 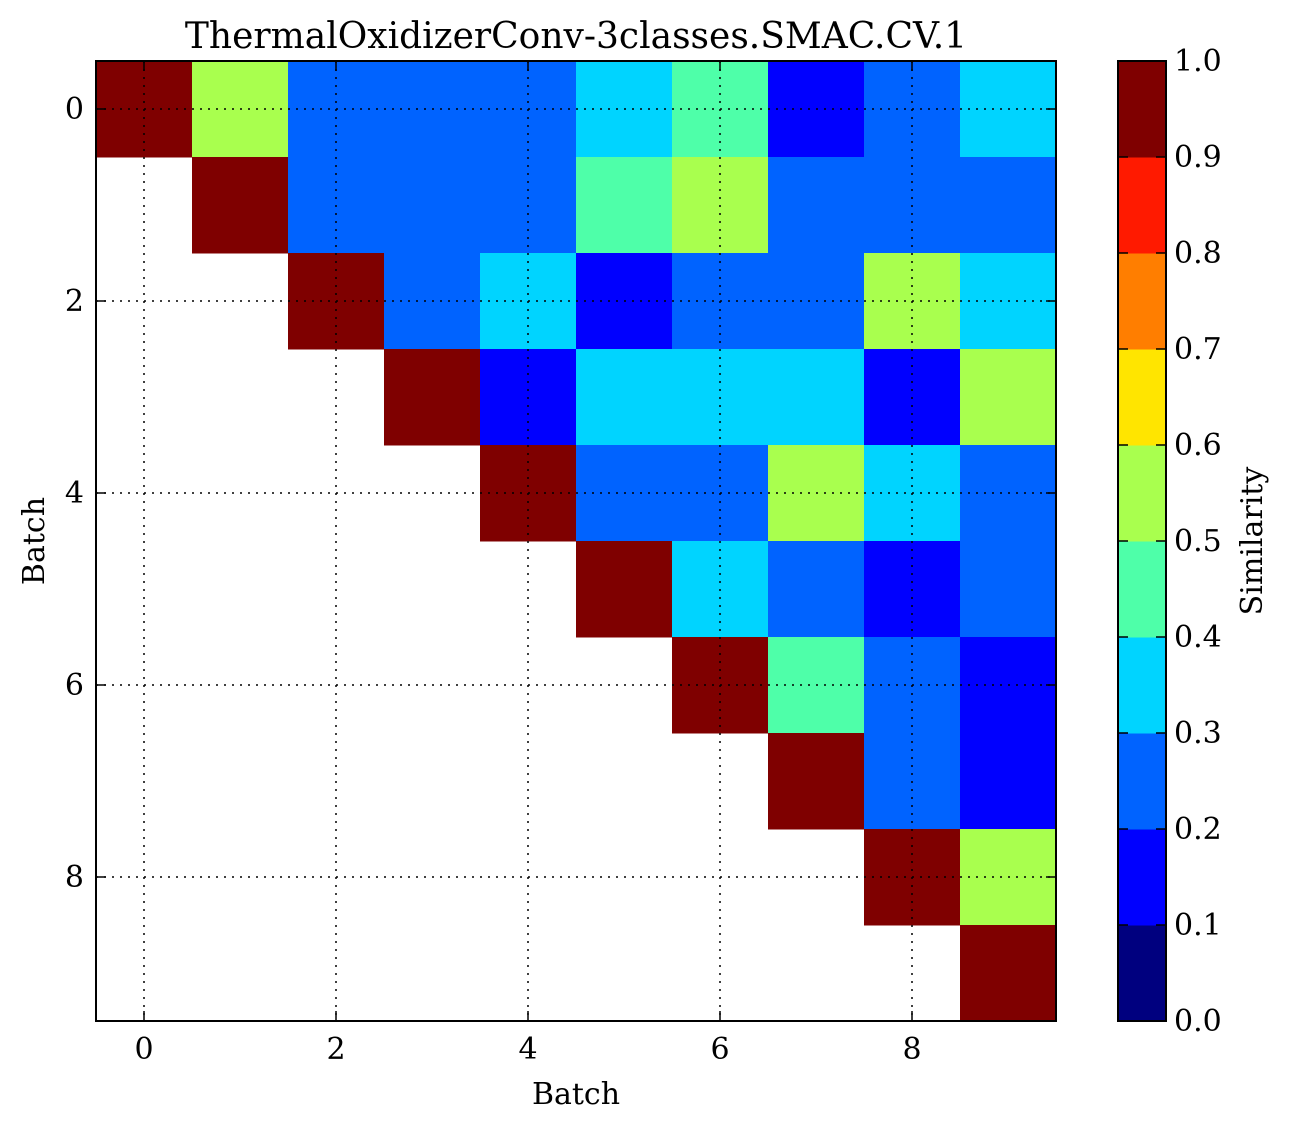 I want to click on x-tick-label: 4, so click(x=527, y=1049).